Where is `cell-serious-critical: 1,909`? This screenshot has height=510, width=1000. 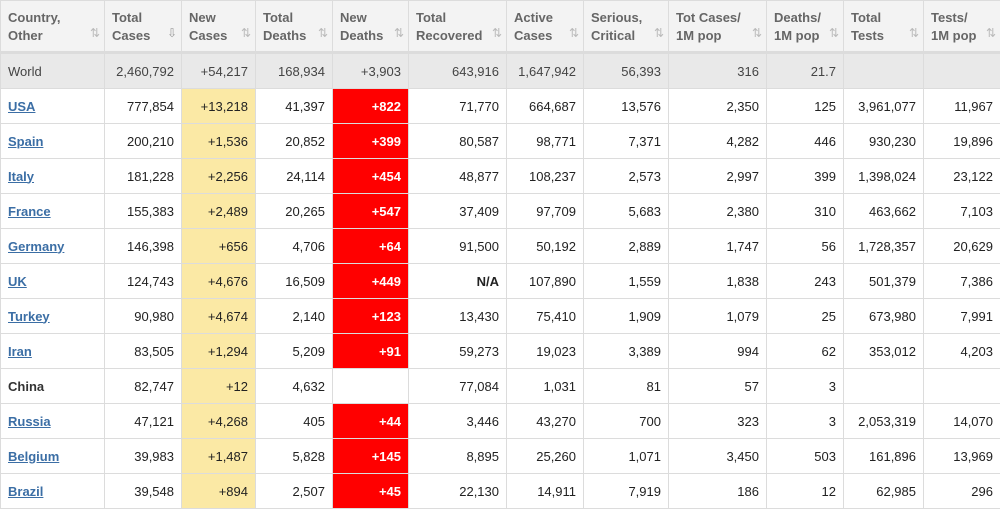 cell-serious-critical: 1,909 is located at coordinates (626, 316).